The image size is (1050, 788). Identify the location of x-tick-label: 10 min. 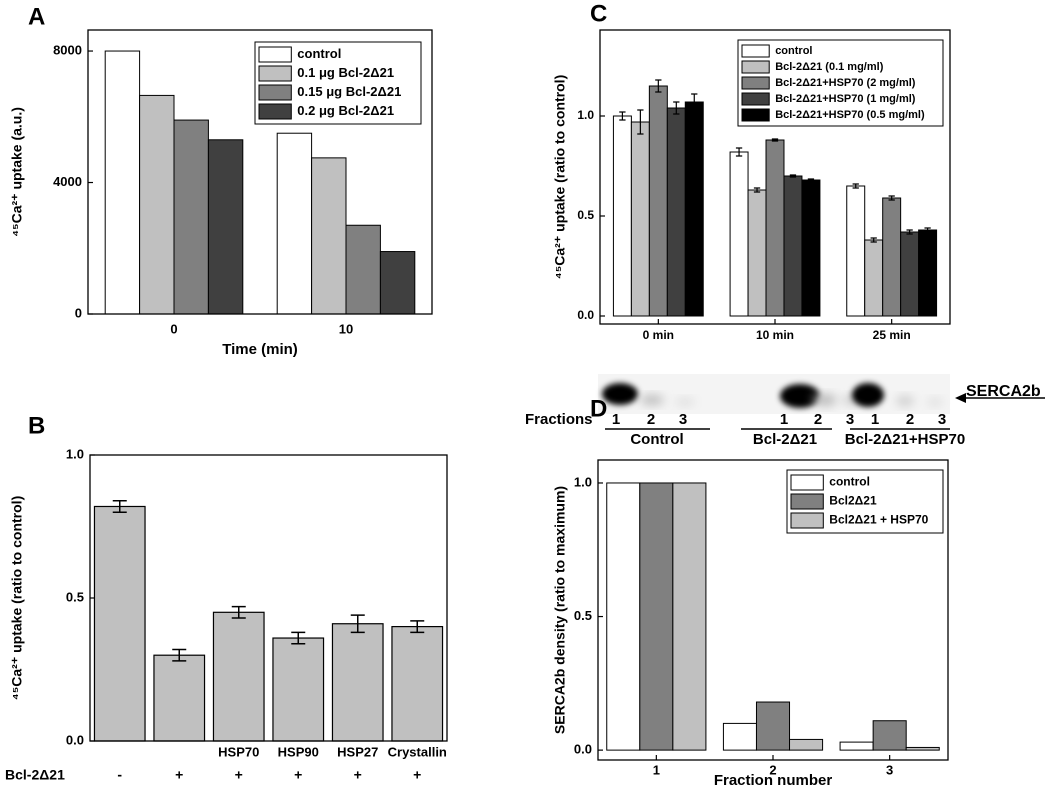
(775, 335).